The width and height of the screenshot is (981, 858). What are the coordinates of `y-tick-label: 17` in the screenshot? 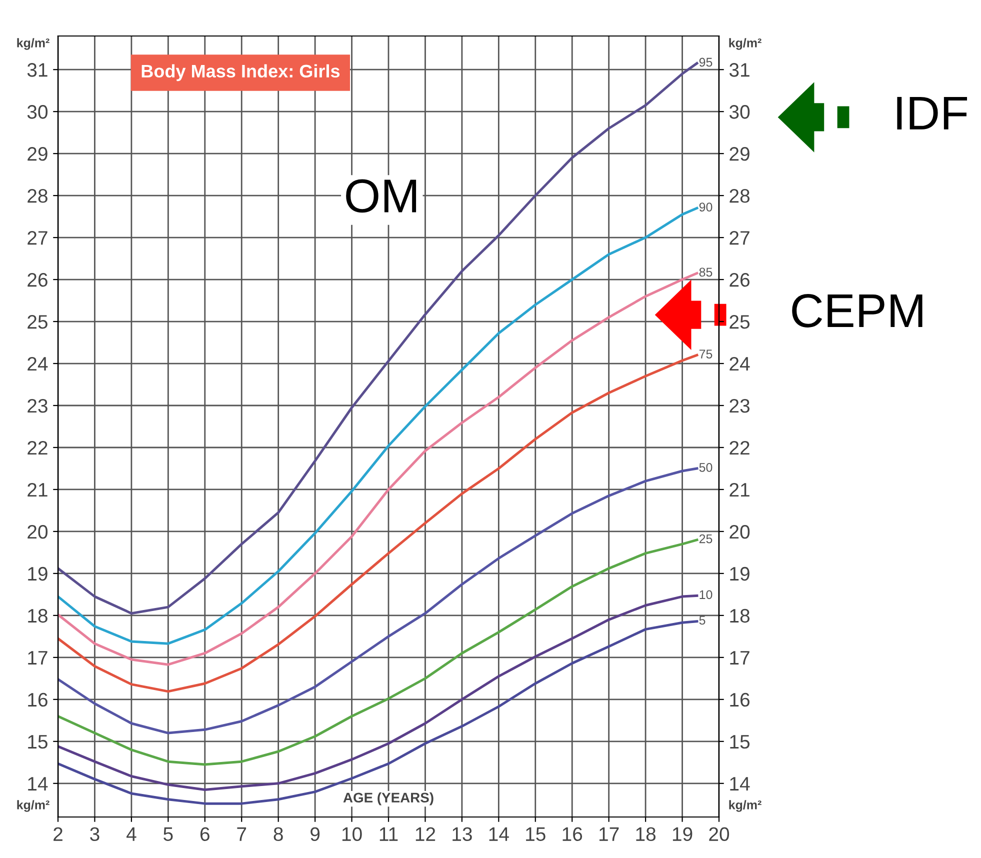 It's located at (38, 657).